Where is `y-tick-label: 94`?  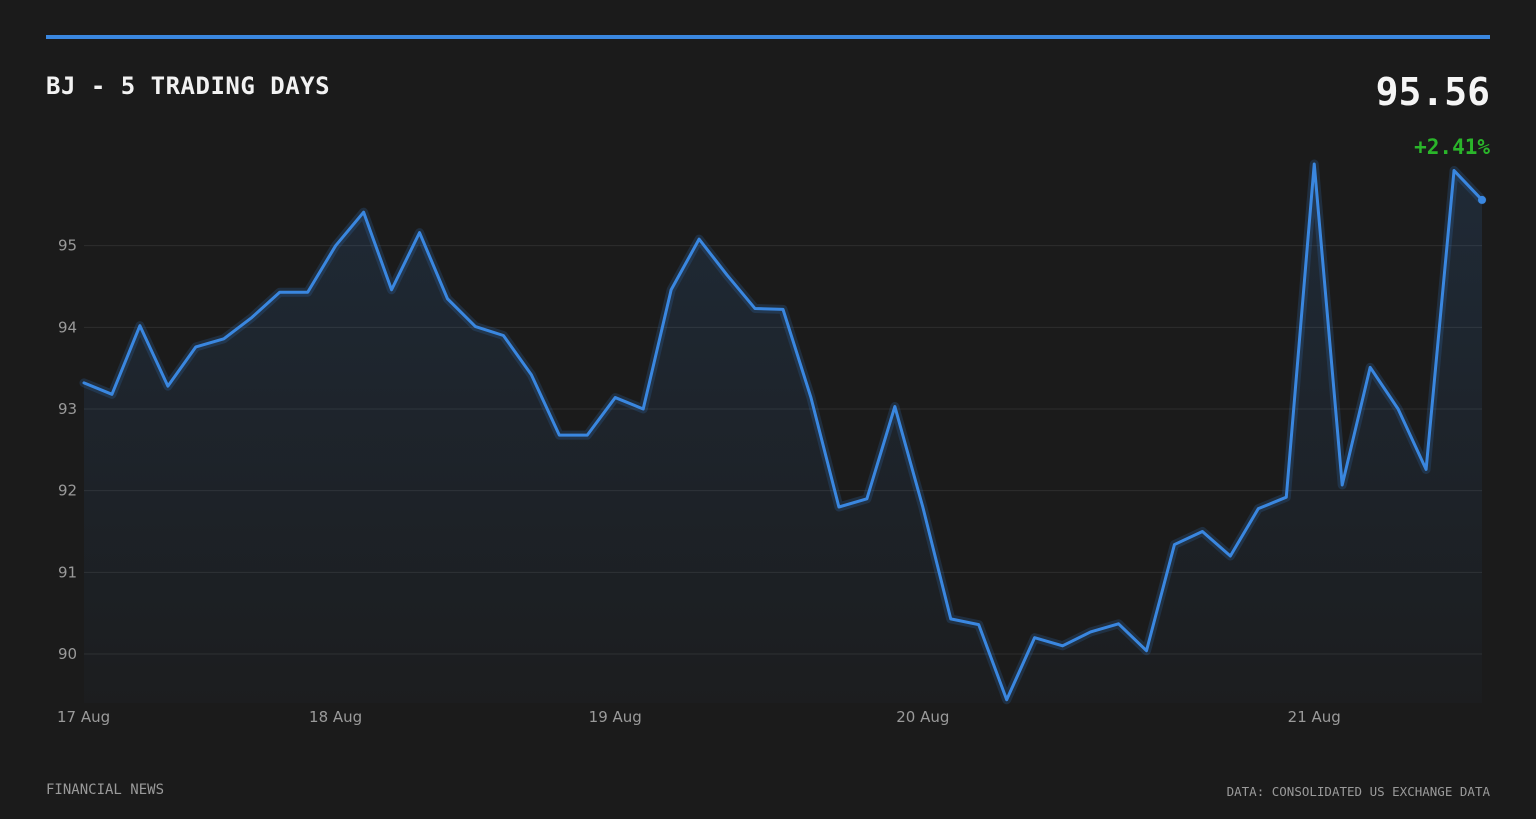 y-tick-label: 94 is located at coordinates (67, 327).